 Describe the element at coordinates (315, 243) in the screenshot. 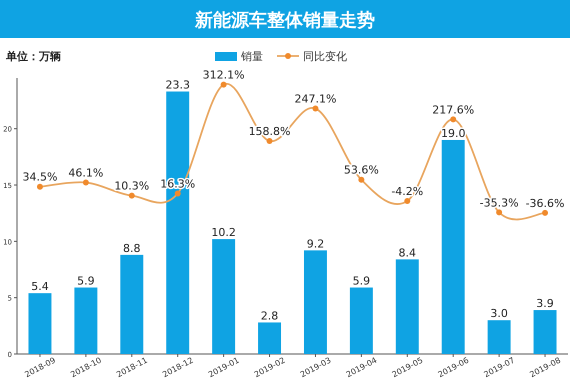

I see `data-label: 9.2` at that location.